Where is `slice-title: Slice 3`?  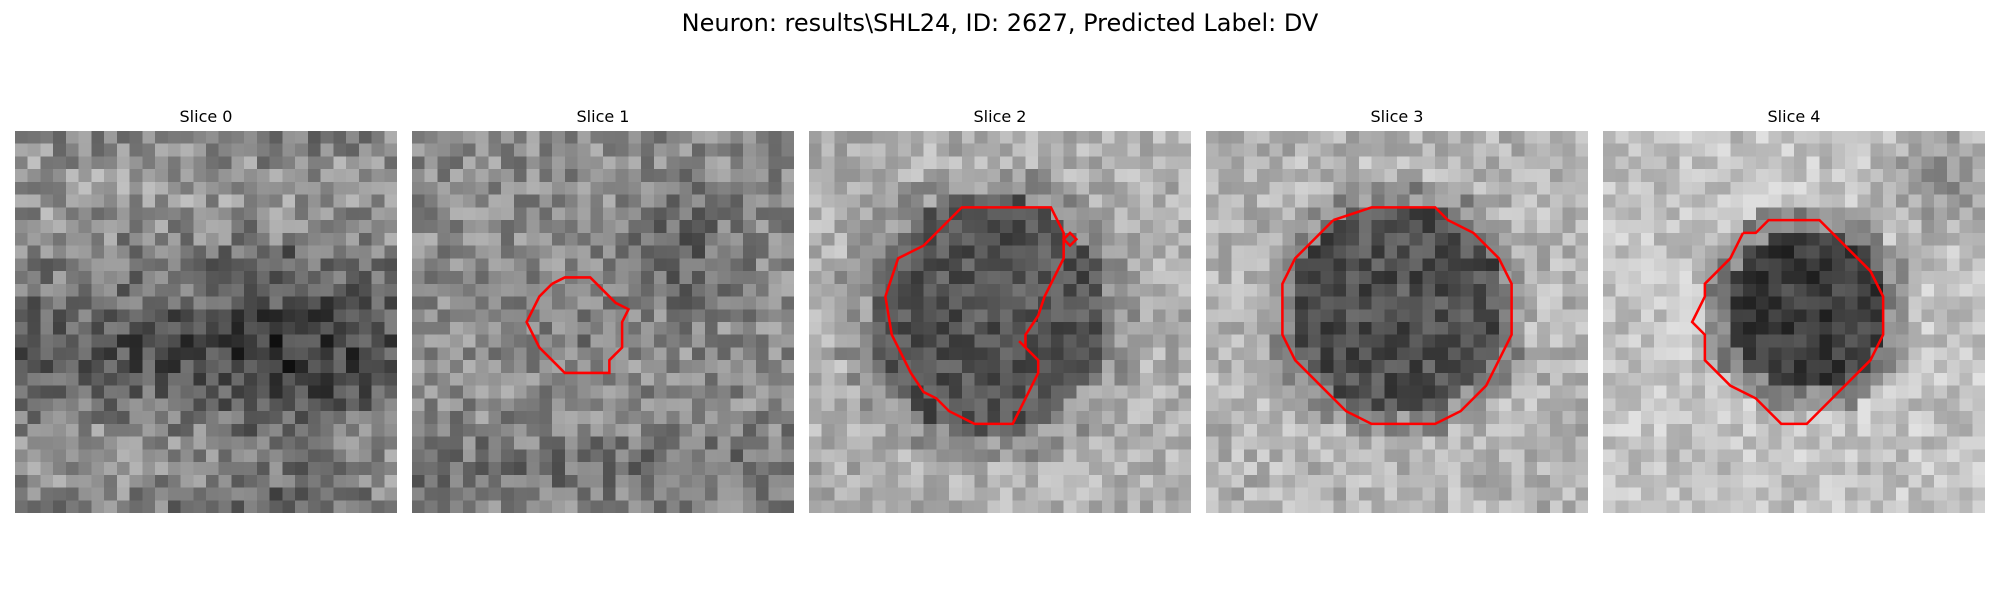 slice-title: Slice 3 is located at coordinates (1397, 116).